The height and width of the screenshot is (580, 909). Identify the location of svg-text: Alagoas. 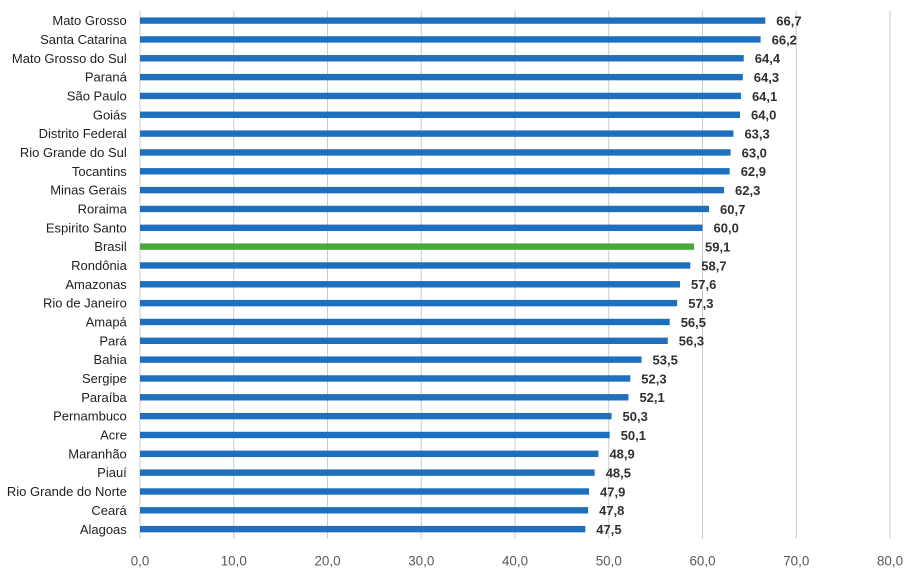
(103, 529).